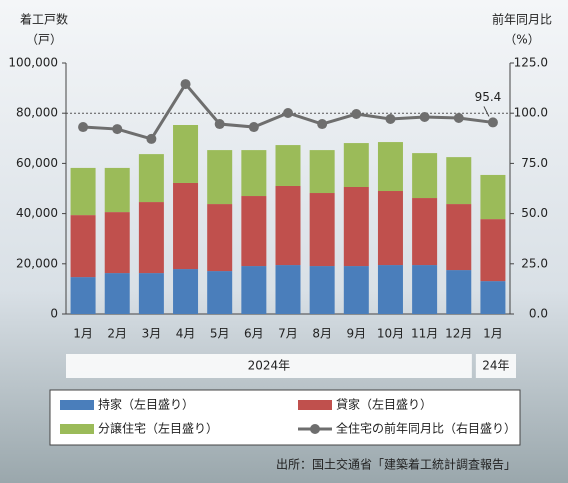  Describe the element at coordinates (534, 263) in the screenshot. I see `y2-tick-label: 25.0` at that location.